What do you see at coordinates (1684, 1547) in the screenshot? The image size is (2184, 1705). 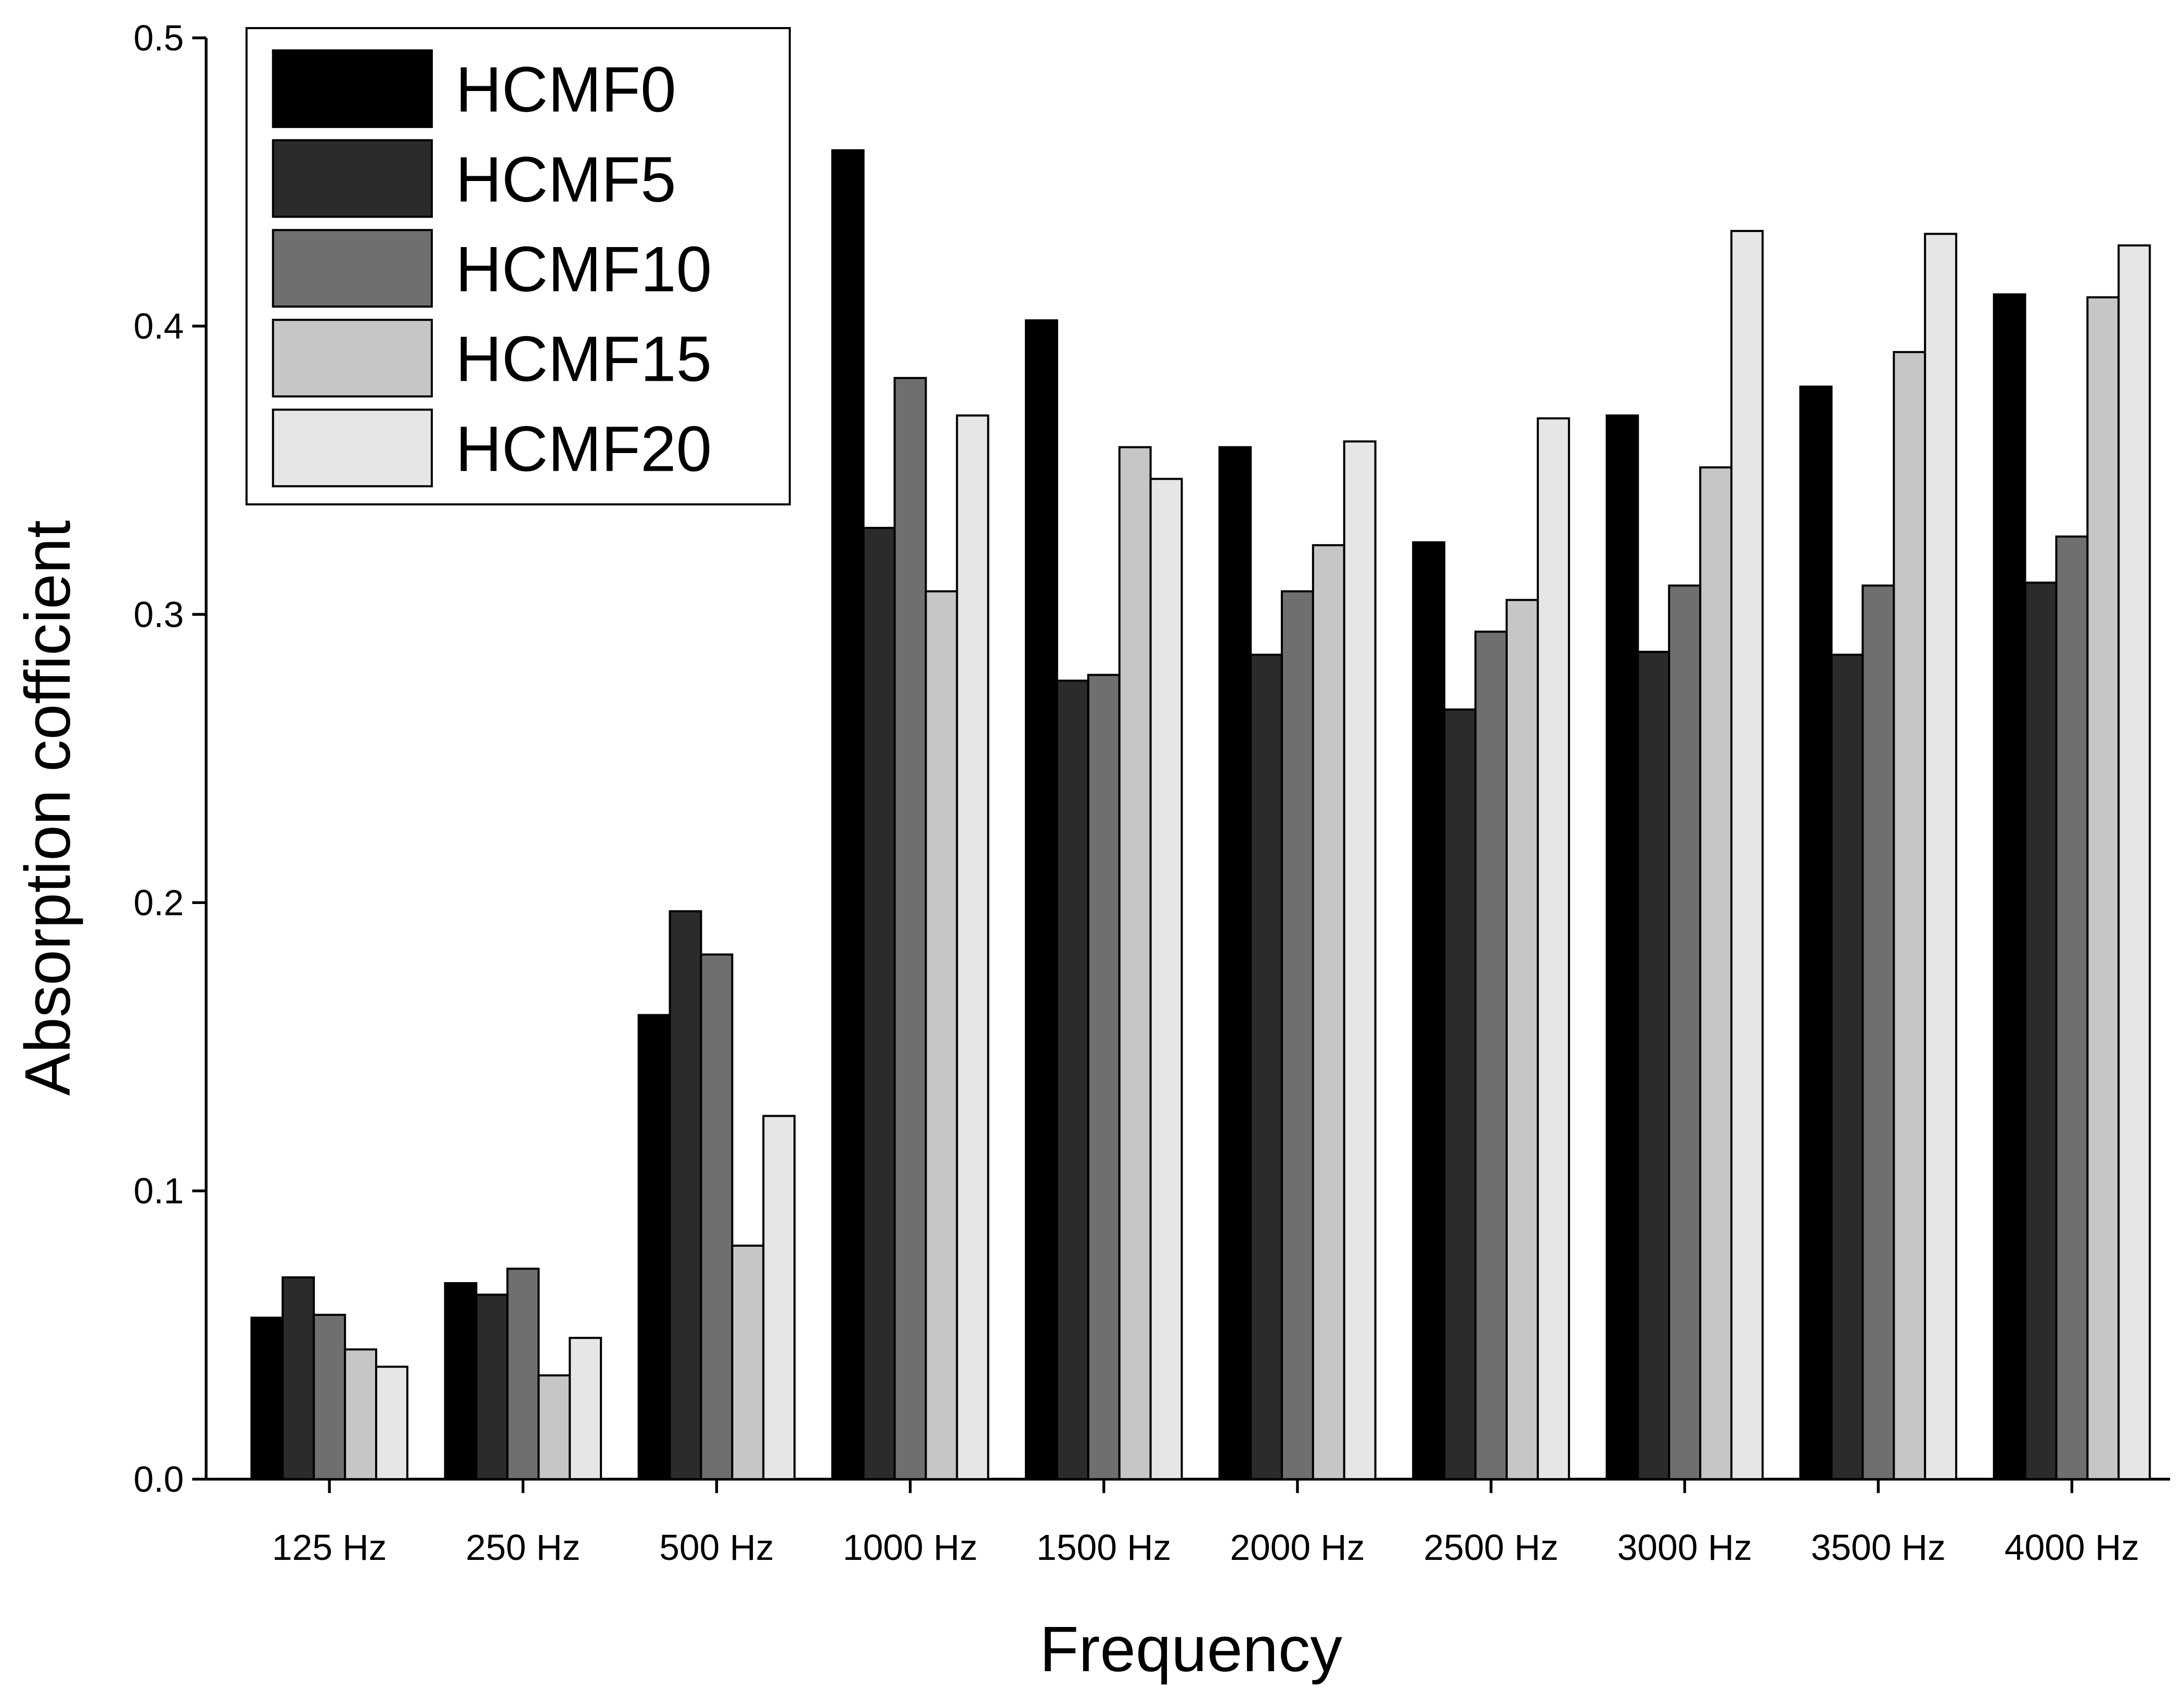 I see `x-tick-label: 3000 Hz` at bounding box center [1684, 1547].